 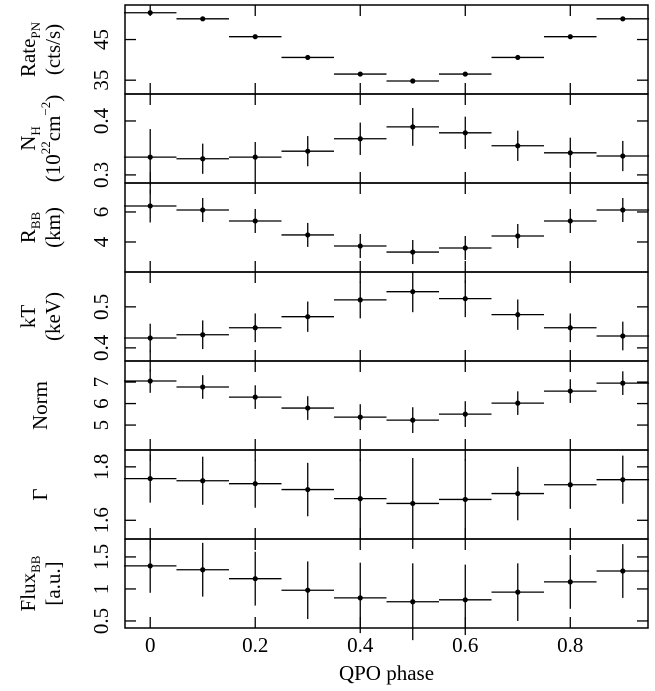 What do you see at coordinates (150, 645) in the screenshot?
I see `x-tick-label: 0` at bounding box center [150, 645].